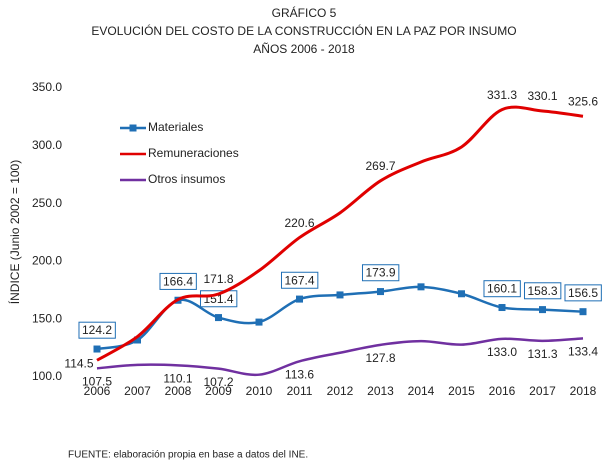 The width and height of the screenshot is (608, 467). What do you see at coordinates (299, 374) in the screenshot?
I see `data-label: 113.6` at bounding box center [299, 374].